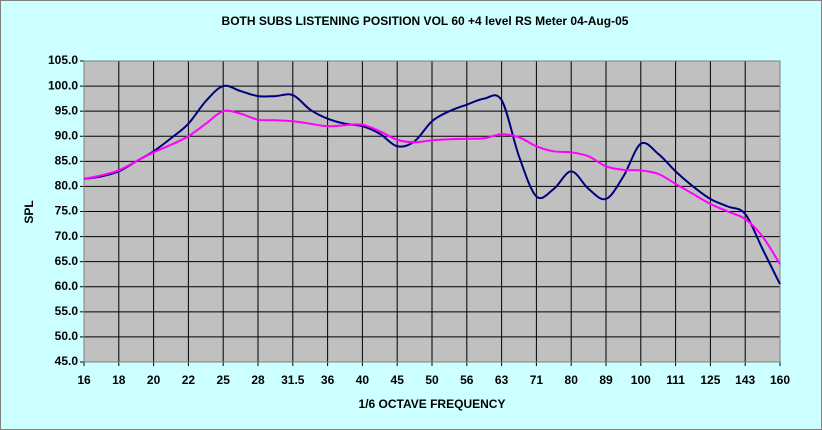 This screenshot has width=822, height=430. What do you see at coordinates (84, 380) in the screenshot?
I see `x-tick-label: 16` at bounding box center [84, 380].